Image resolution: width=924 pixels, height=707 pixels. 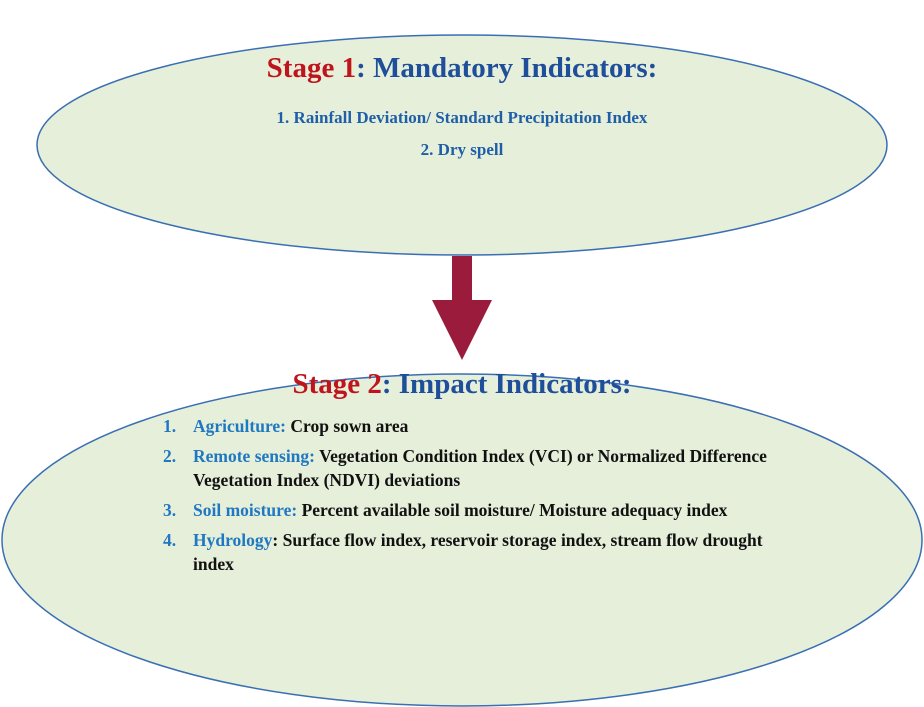 What do you see at coordinates (311, 68) in the screenshot?
I see `stage1-label: Stage 1` at bounding box center [311, 68].